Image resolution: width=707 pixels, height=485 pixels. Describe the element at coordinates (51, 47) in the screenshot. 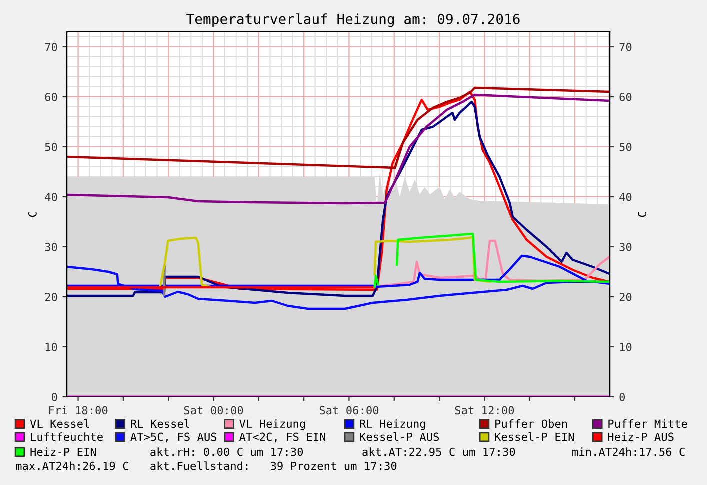

I see `y-tick-label: 70` at that location.